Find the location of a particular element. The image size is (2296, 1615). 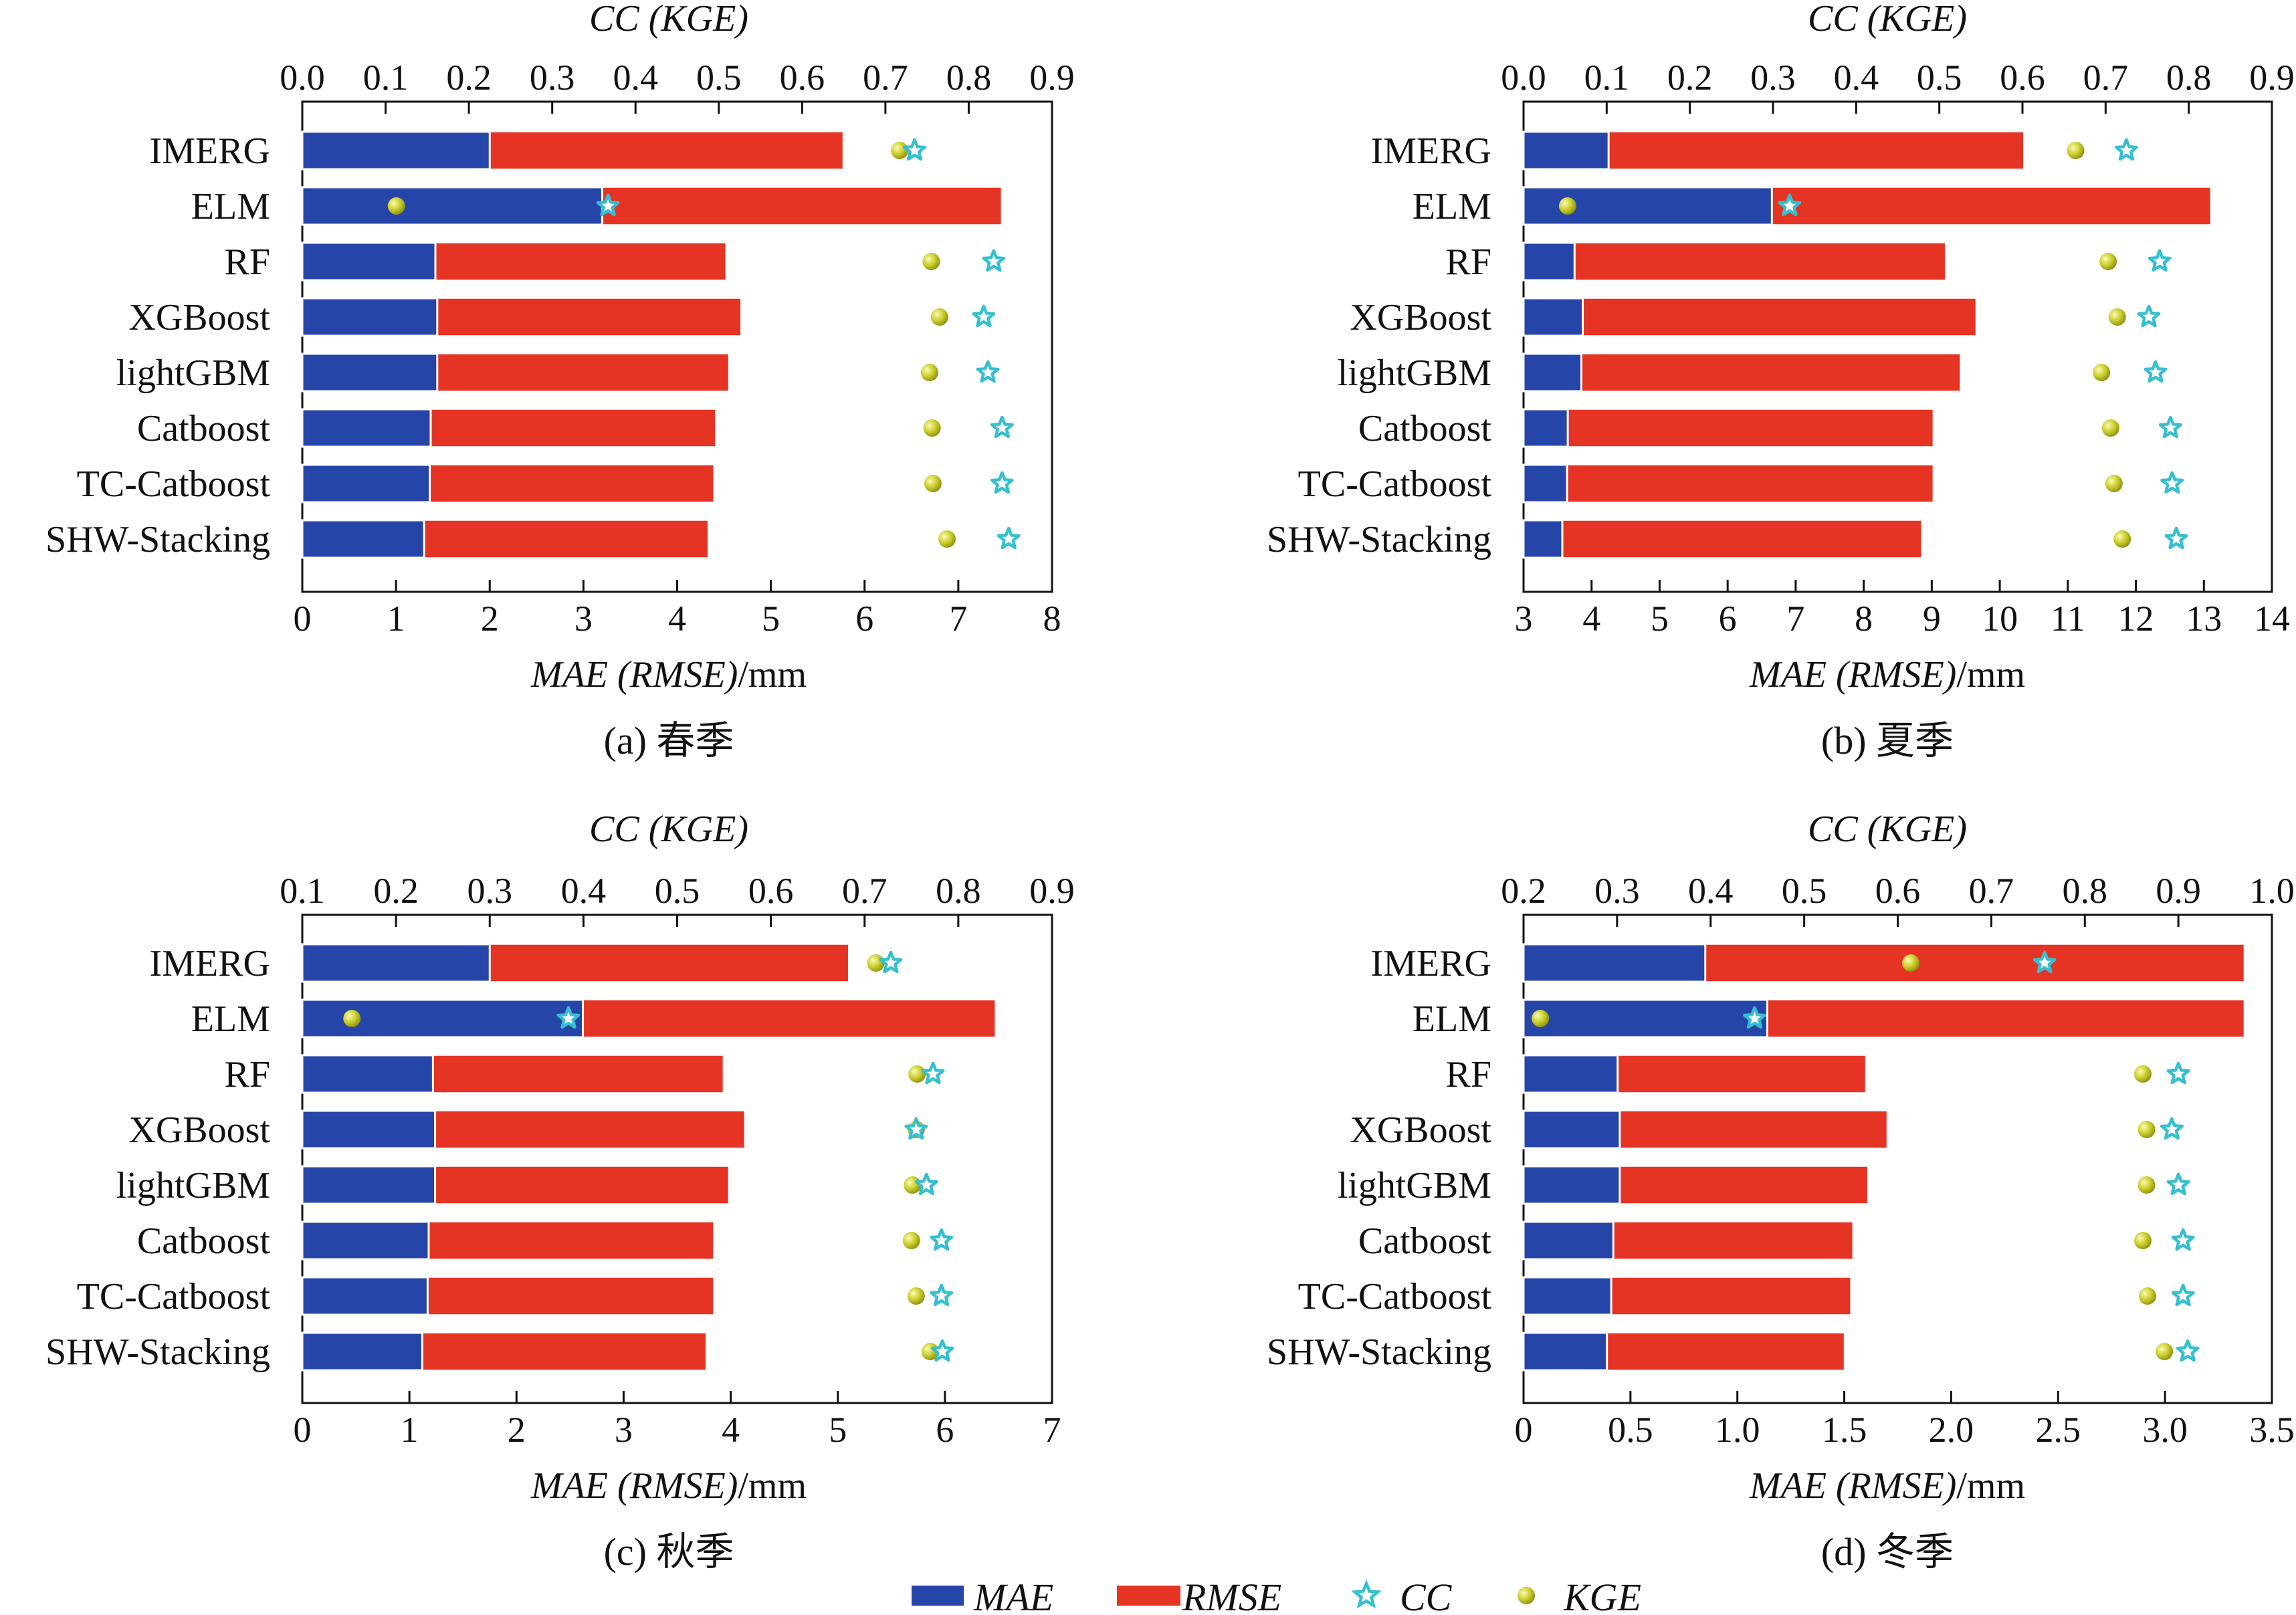

panel-a-bottom-tick-label: 8 is located at coordinates (1052, 619).